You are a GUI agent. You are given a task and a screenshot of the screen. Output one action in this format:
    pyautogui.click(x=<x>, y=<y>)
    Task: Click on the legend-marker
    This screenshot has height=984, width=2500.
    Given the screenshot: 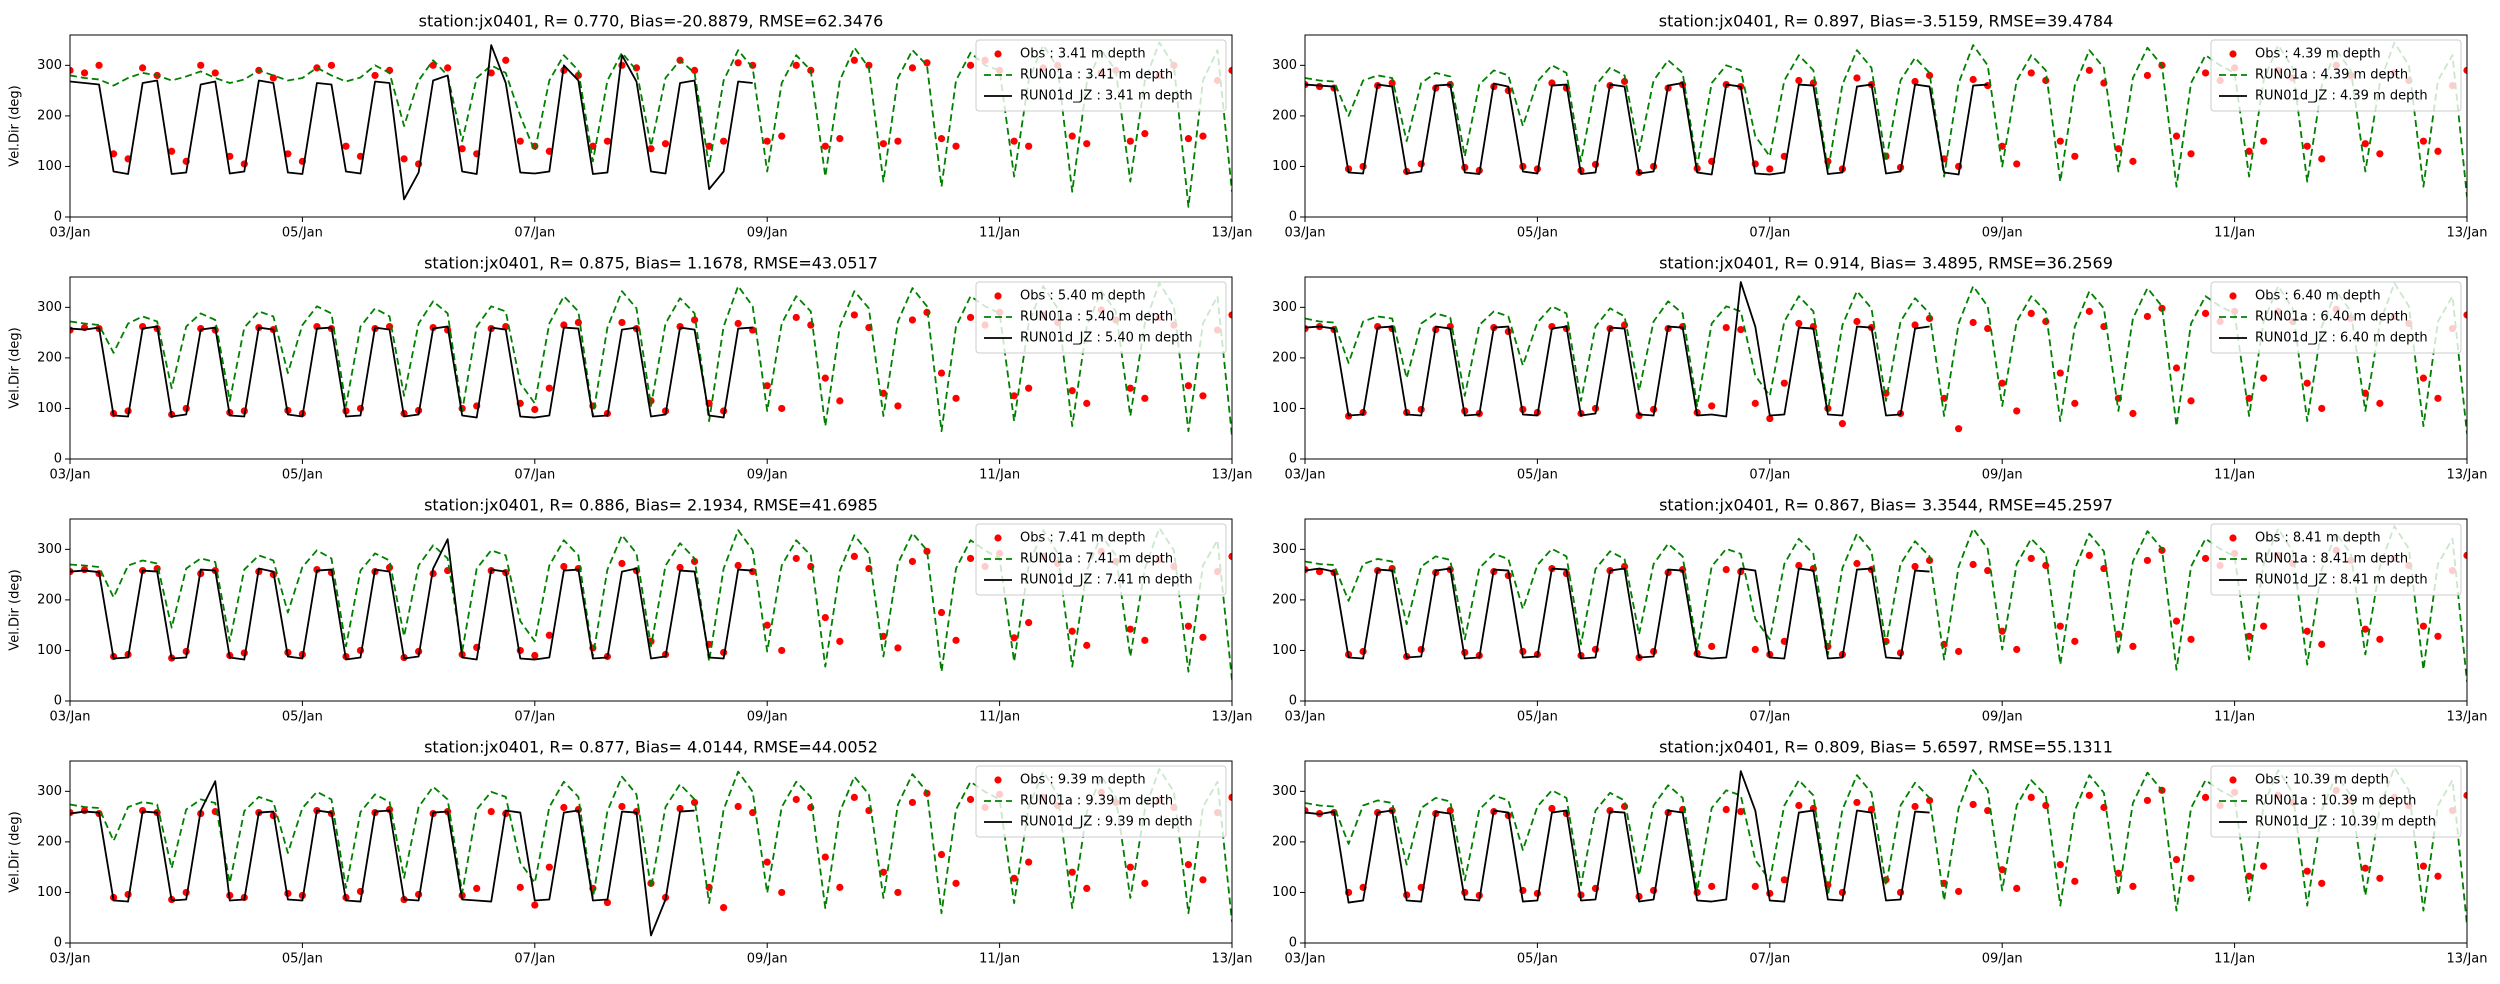 What is the action you would take?
    pyautogui.click(x=998, y=54)
    